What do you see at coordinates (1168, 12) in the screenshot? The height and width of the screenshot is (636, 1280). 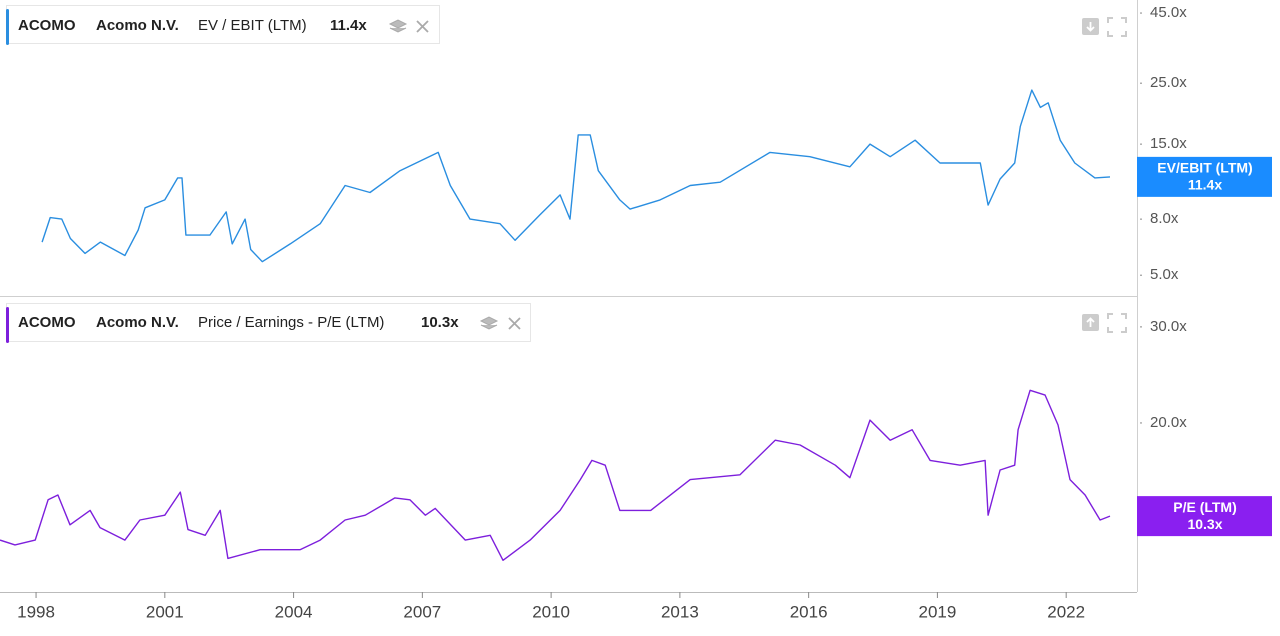 I see `y-tick-label: 45.0x` at bounding box center [1168, 12].